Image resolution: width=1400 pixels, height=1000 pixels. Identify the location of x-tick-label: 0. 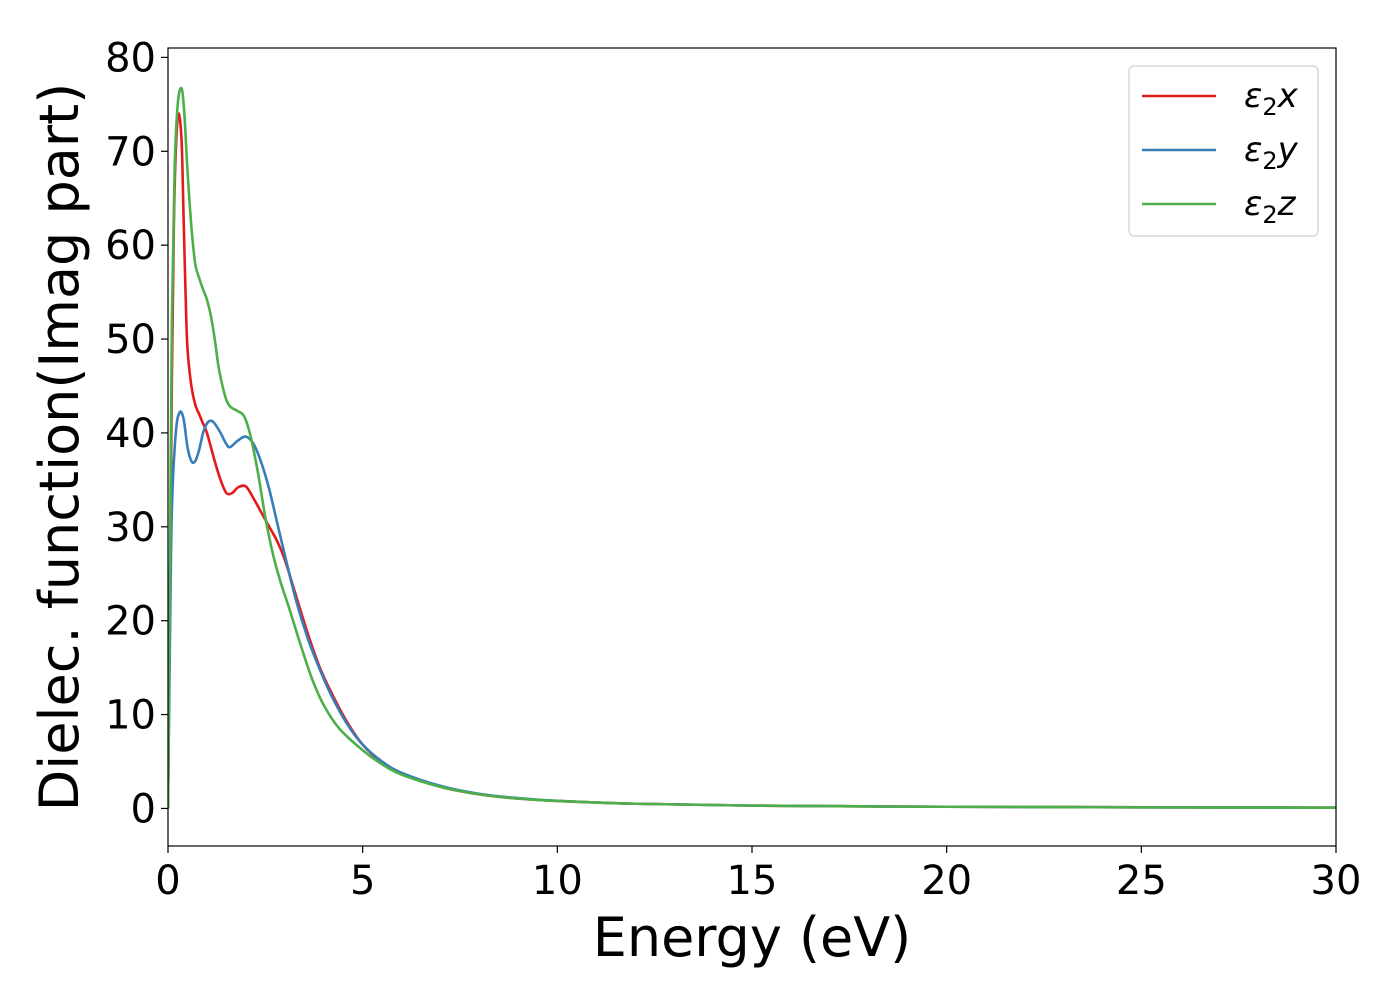
(167, 881).